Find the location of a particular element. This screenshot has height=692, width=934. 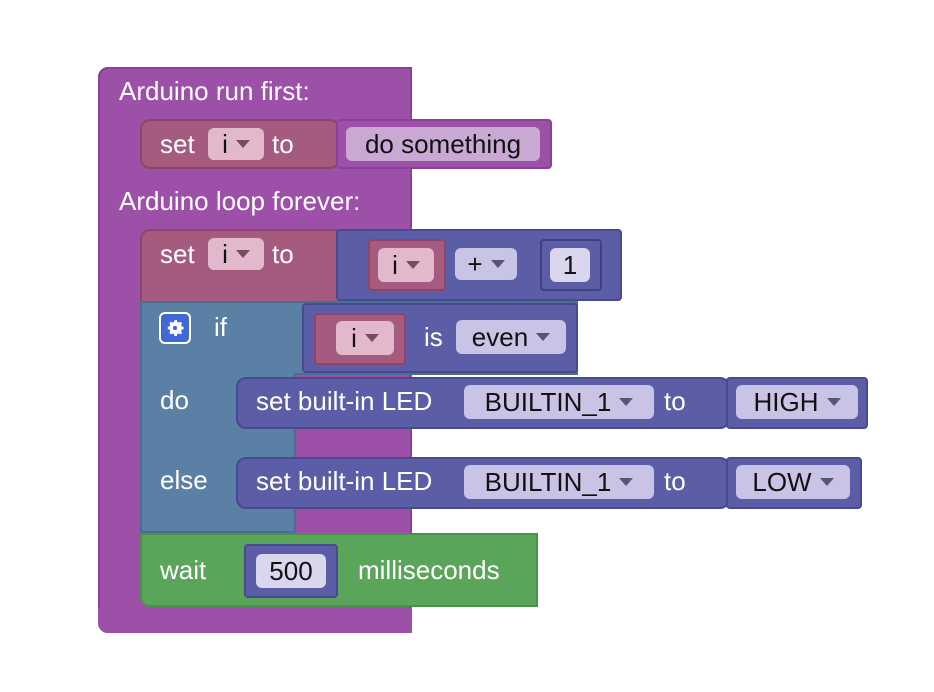

state-value: HIGH is located at coordinates (786, 402).